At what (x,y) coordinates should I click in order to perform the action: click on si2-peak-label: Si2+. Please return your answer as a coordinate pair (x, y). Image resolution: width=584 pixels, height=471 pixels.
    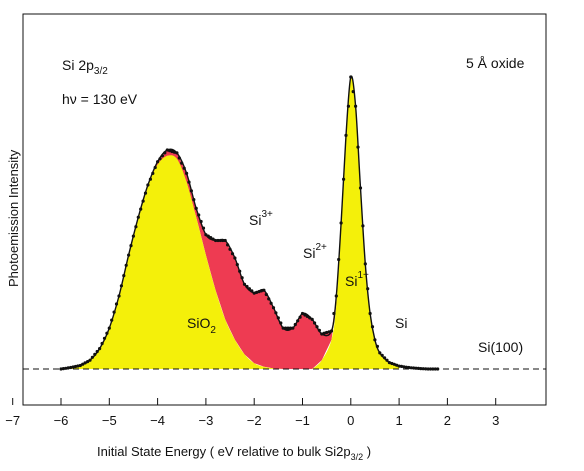
    Looking at the image, I should click on (315, 251).